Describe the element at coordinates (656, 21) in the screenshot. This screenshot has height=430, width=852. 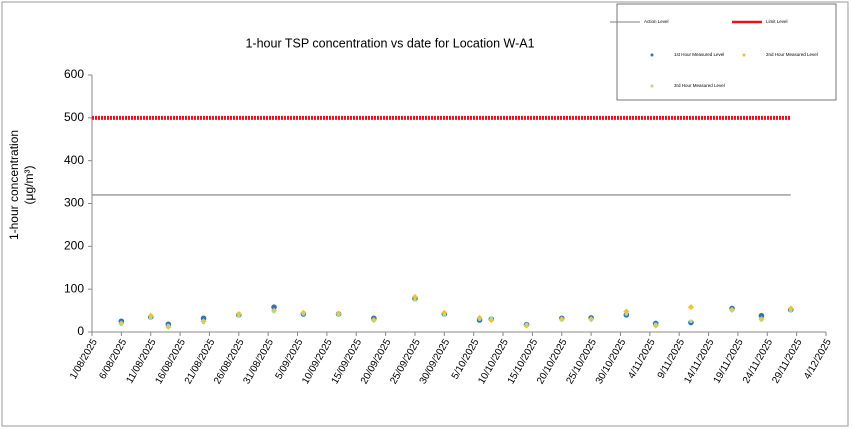
I see `legend-label: Action Level` at that location.